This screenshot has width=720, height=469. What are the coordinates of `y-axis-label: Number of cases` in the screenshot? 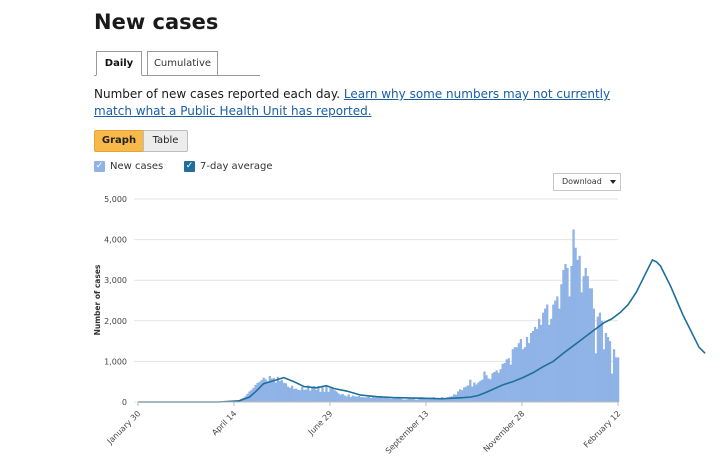 It's located at (97, 299).